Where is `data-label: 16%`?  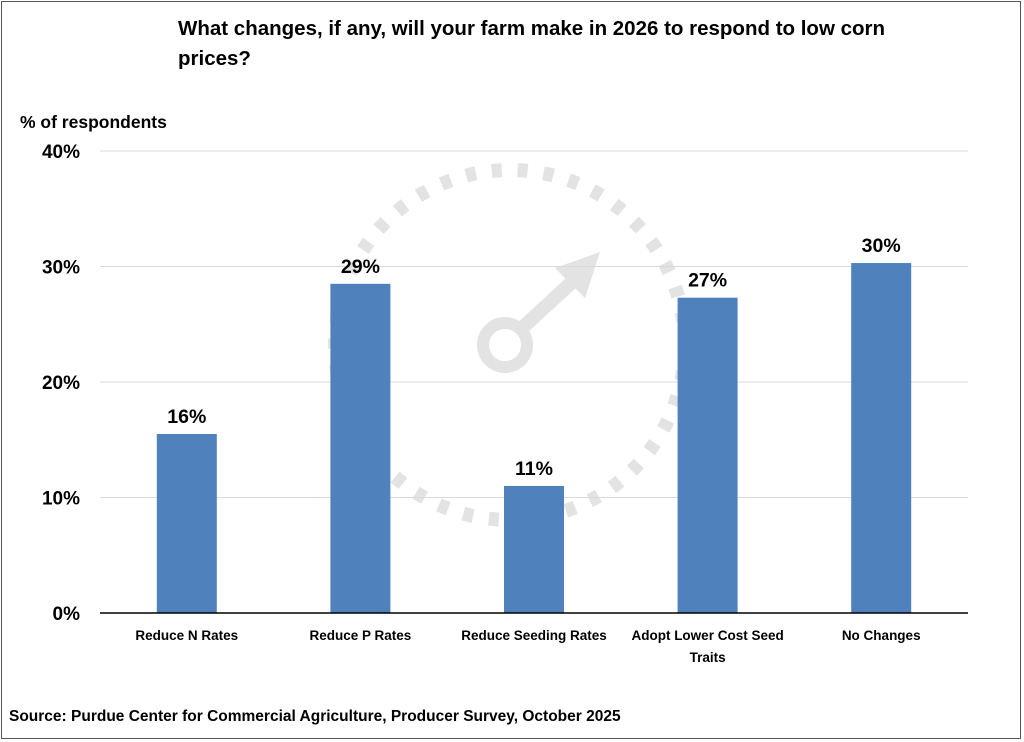
data-label: 16% is located at coordinates (186, 417).